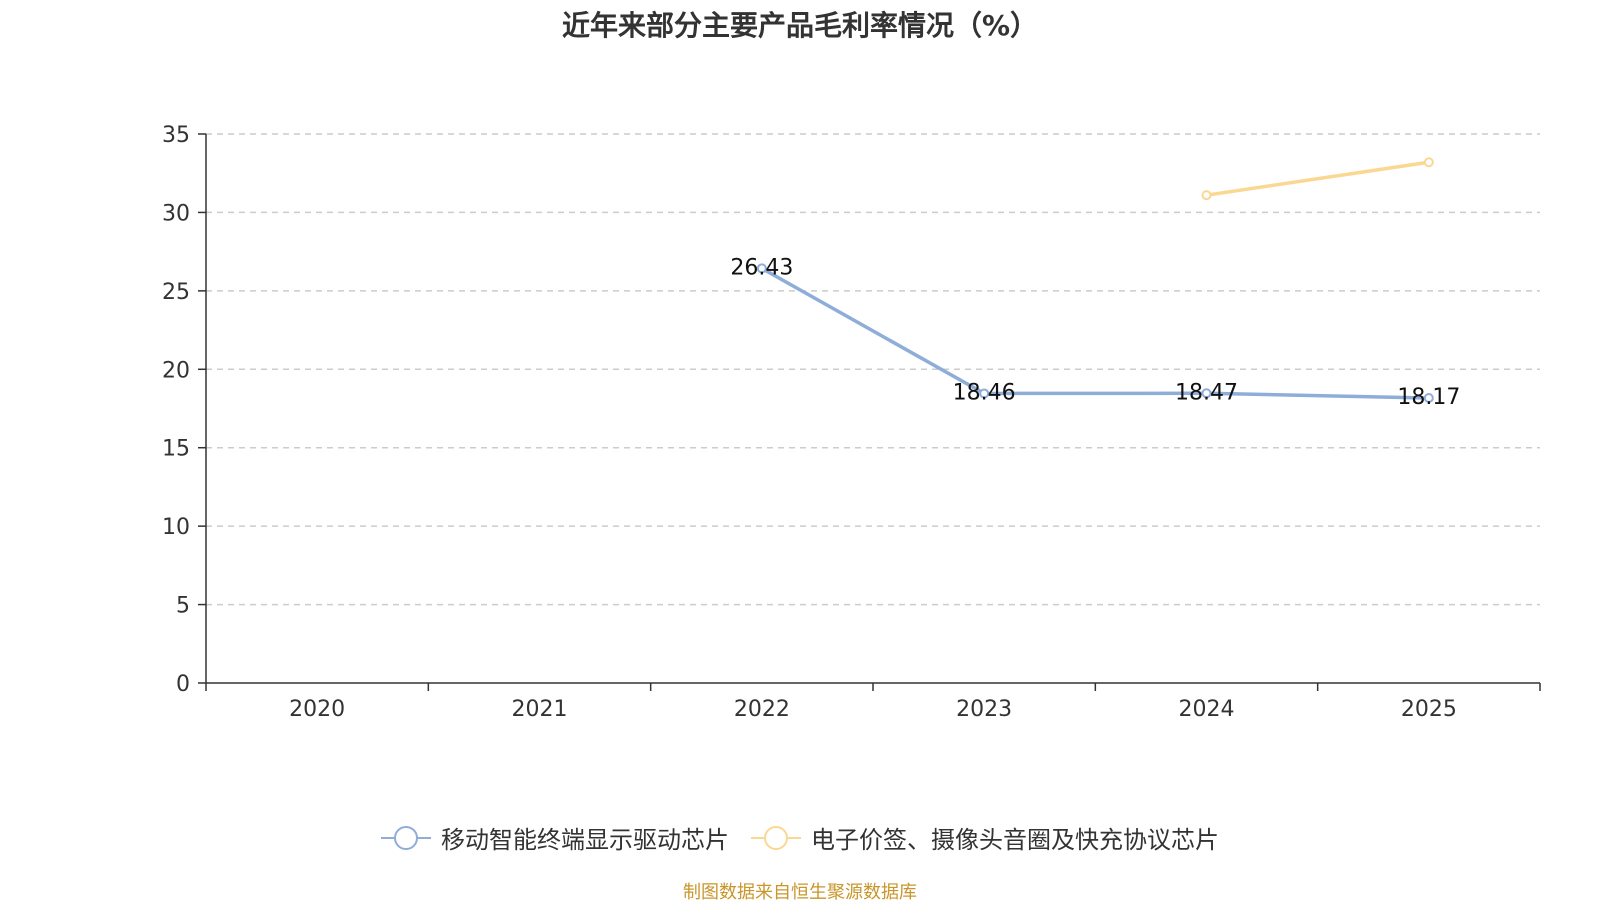 The image size is (1600, 904). What do you see at coordinates (183, 606) in the screenshot?
I see `y-tick-label: 5` at bounding box center [183, 606].